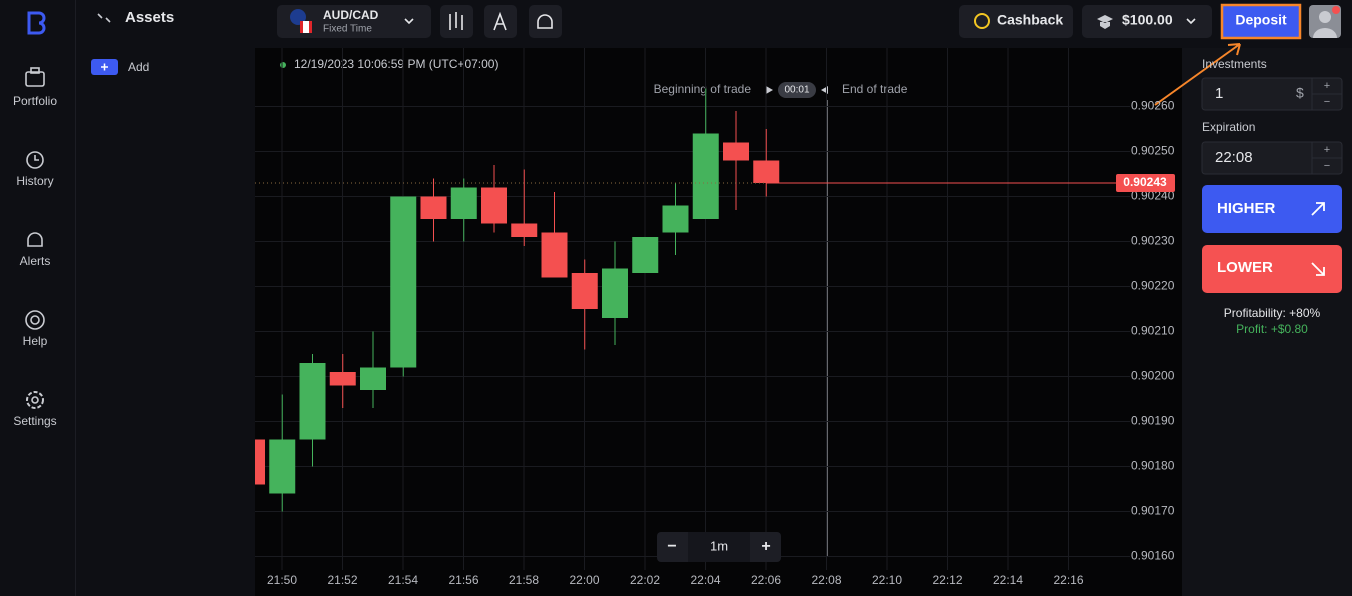 The height and width of the screenshot is (596, 1352). I want to click on investments-label: Investments, so click(1234, 64).